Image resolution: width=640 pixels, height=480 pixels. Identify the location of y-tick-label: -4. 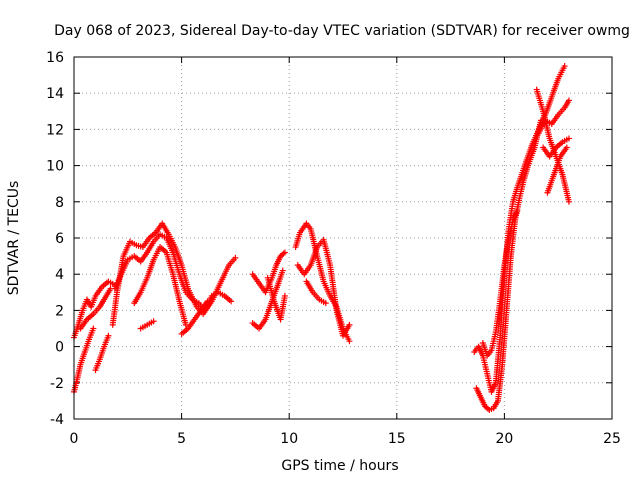
(57, 420).